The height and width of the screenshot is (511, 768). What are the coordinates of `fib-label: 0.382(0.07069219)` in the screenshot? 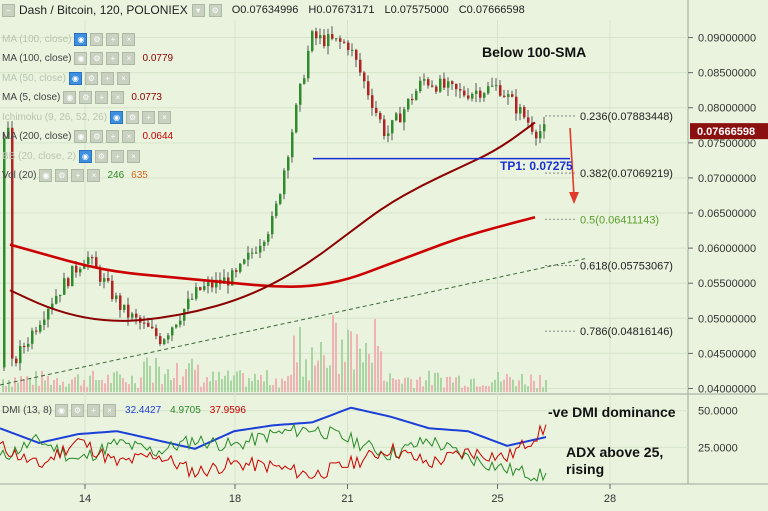 It's located at (626, 174).